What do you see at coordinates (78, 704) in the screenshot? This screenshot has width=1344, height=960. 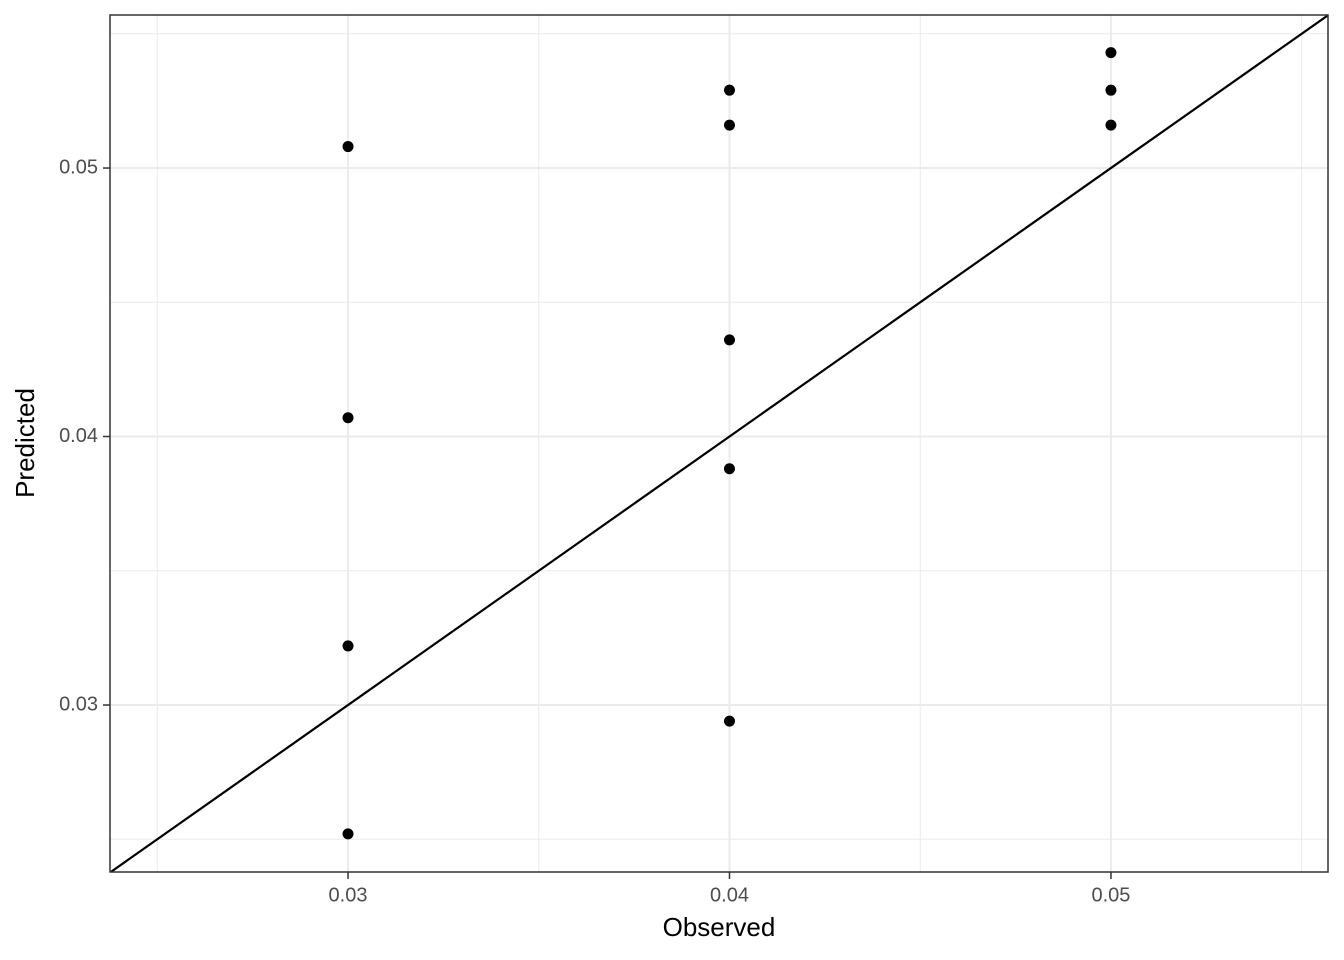 I see `y-tick-label: 0.03` at bounding box center [78, 704].